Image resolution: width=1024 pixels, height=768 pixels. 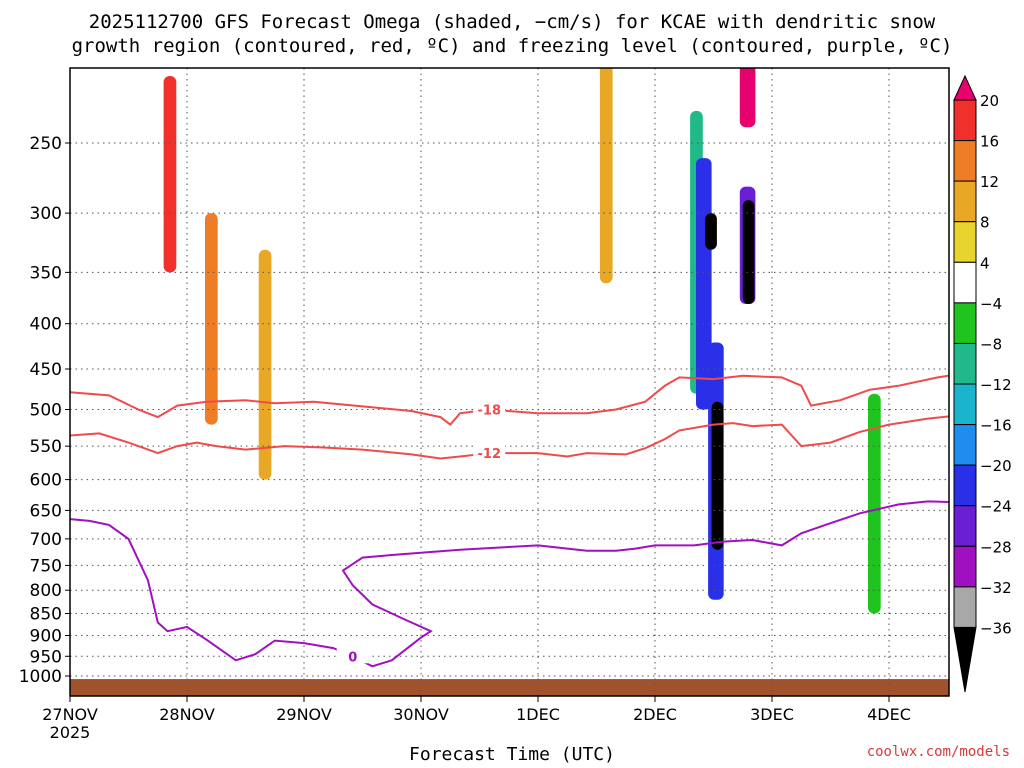 I want to click on colorbar-label: 16, so click(x=989, y=142).